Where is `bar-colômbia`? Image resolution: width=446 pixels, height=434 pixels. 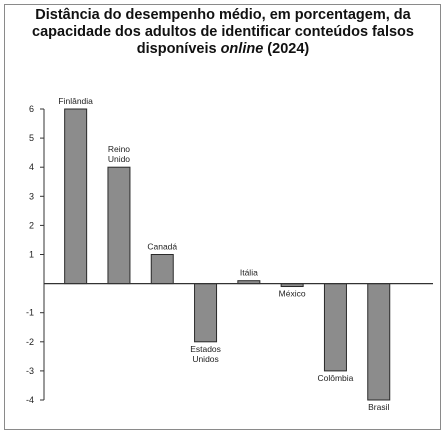
bar-colômbia is located at coordinates (335, 327).